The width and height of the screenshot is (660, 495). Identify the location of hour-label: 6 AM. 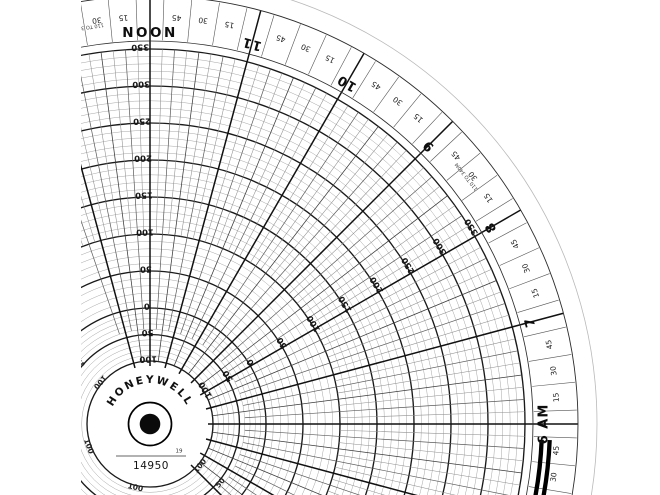
(544, 424).